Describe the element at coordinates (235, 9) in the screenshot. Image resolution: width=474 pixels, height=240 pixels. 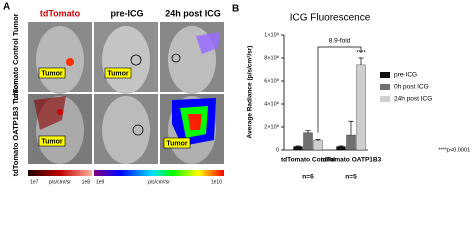
I see `panel-label: B` at that location.